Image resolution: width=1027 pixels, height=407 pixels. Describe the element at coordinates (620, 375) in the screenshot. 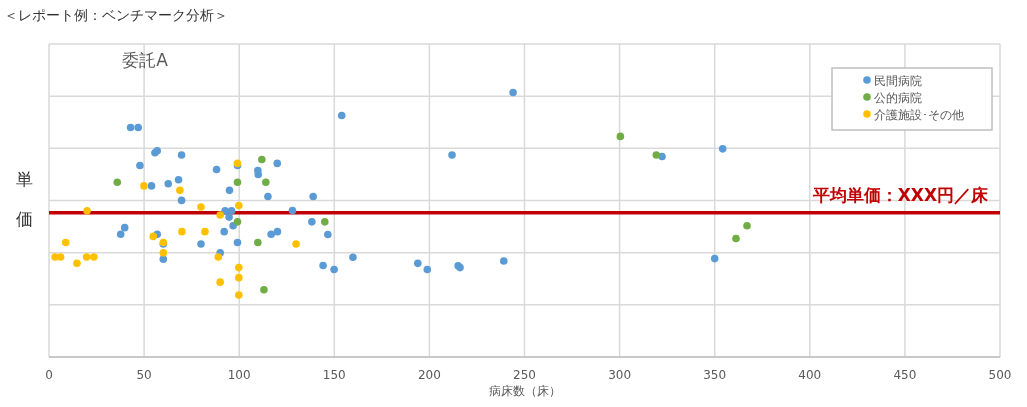

I see `x-tick-label: 300` at that location.